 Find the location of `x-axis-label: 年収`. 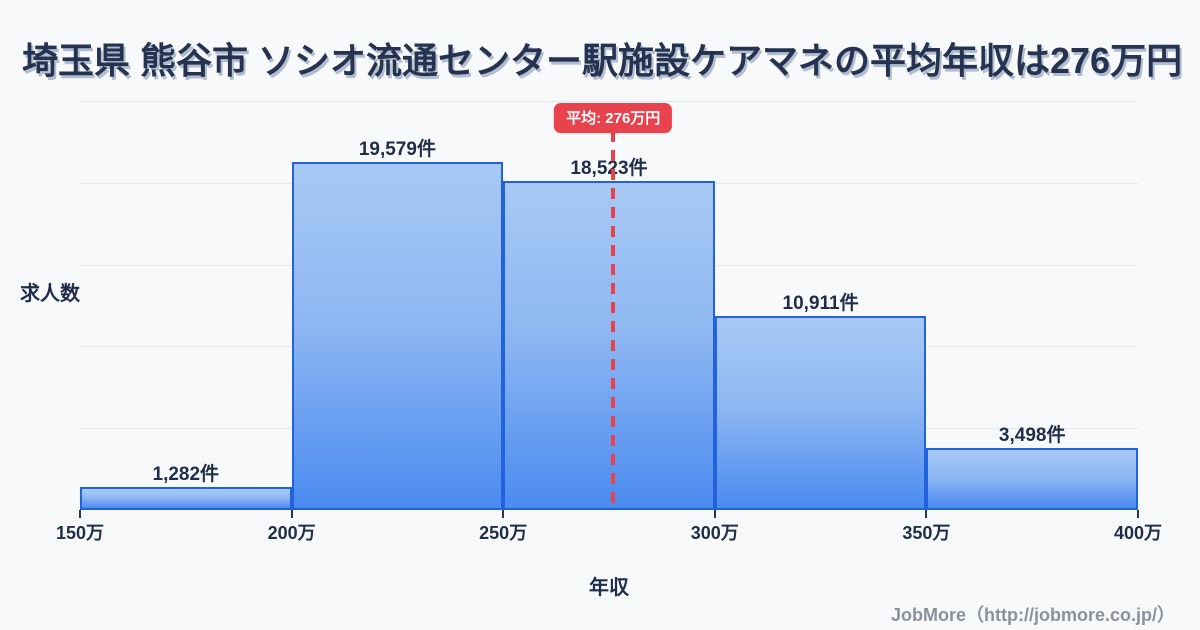

x-axis-label: 年収 is located at coordinates (609, 588).